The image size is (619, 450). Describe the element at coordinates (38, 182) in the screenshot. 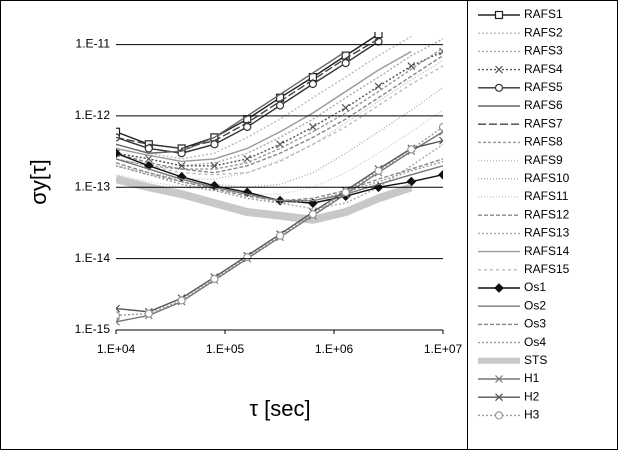

I see `y-axis-title: σy[τ]` at that location.